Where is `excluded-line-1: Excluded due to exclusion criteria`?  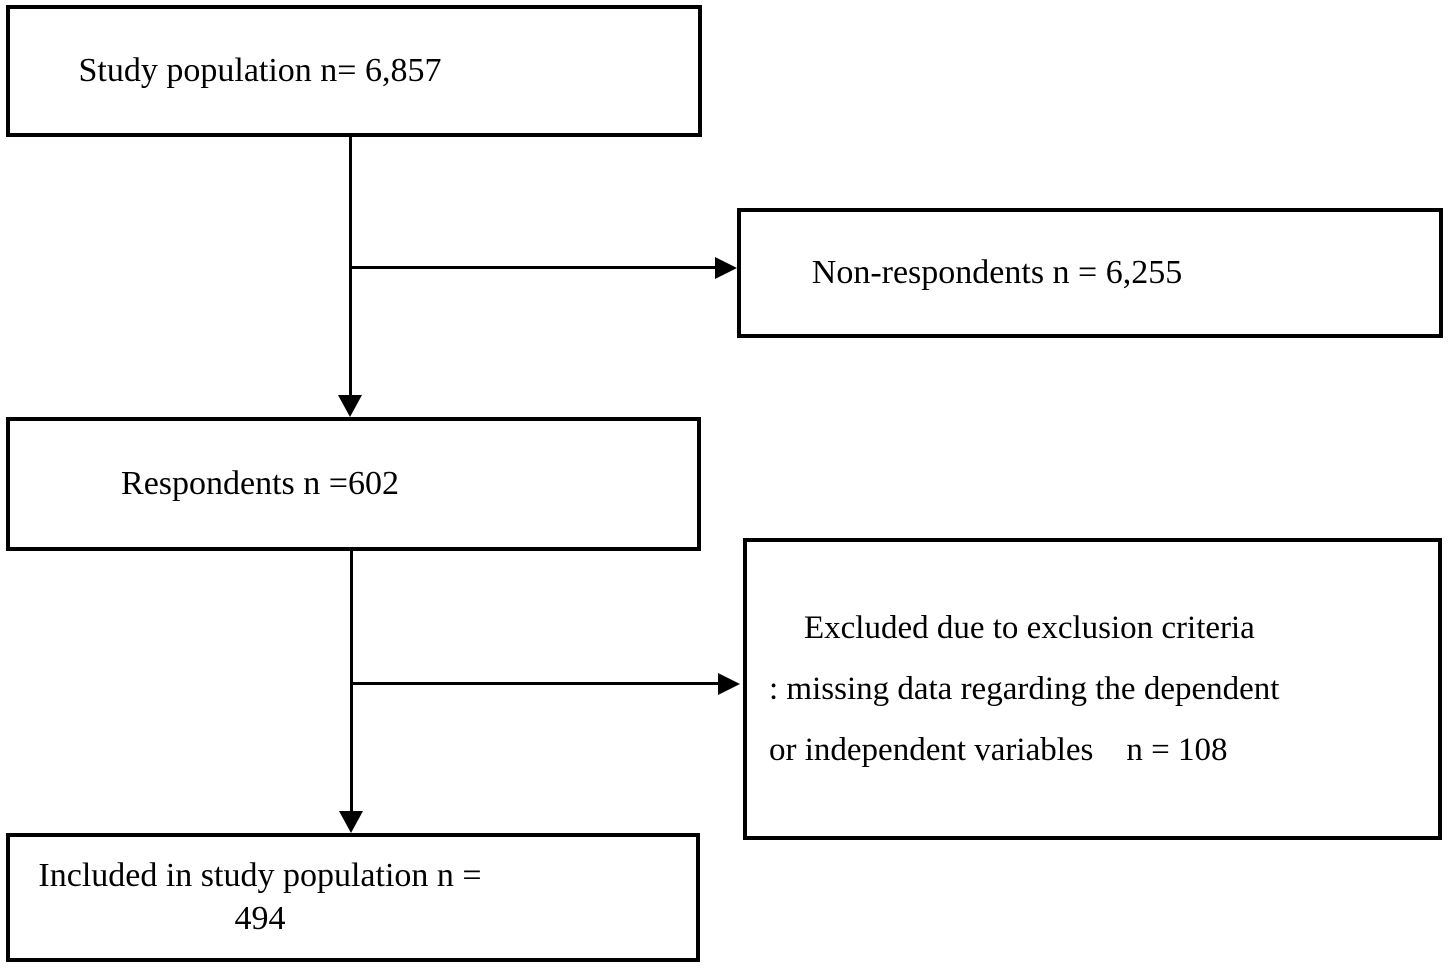
excluded-line-1: Excluded due to exclusion criteria is located at coordinates (1029, 627).